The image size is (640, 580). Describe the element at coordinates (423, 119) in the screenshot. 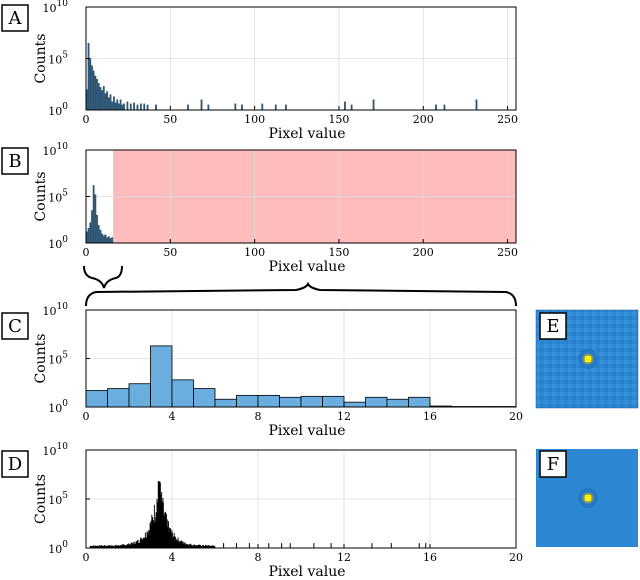

I see `x-tick-label: 200` at that location.